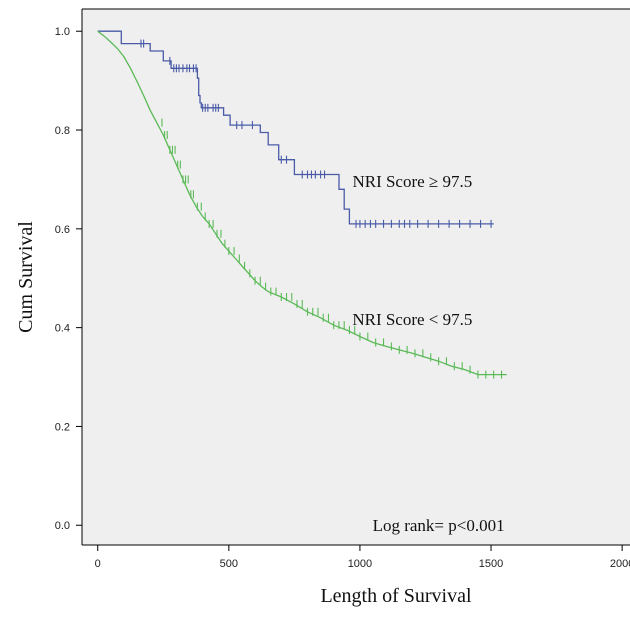 The width and height of the screenshot is (630, 617). Describe the element at coordinates (396, 596) in the screenshot. I see `x-axis-title: Length of Survival` at that location.